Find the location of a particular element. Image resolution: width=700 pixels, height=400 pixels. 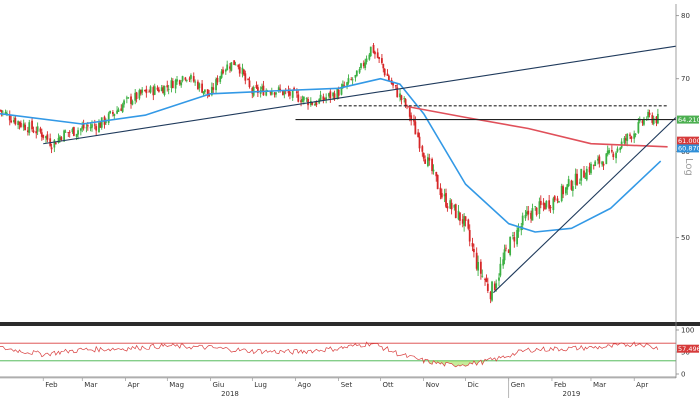

x-tick-label: Giu is located at coordinates (218, 385).